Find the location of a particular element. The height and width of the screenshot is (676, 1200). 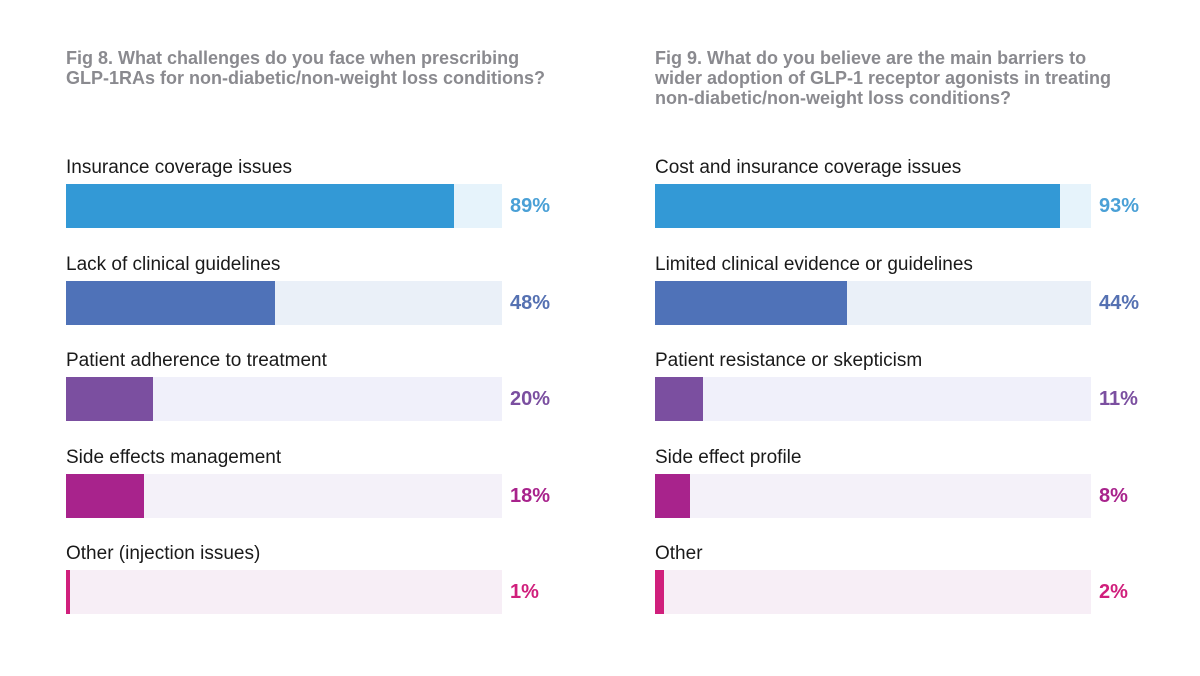

fig9-value-label: 11% is located at coordinates (1118, 399).